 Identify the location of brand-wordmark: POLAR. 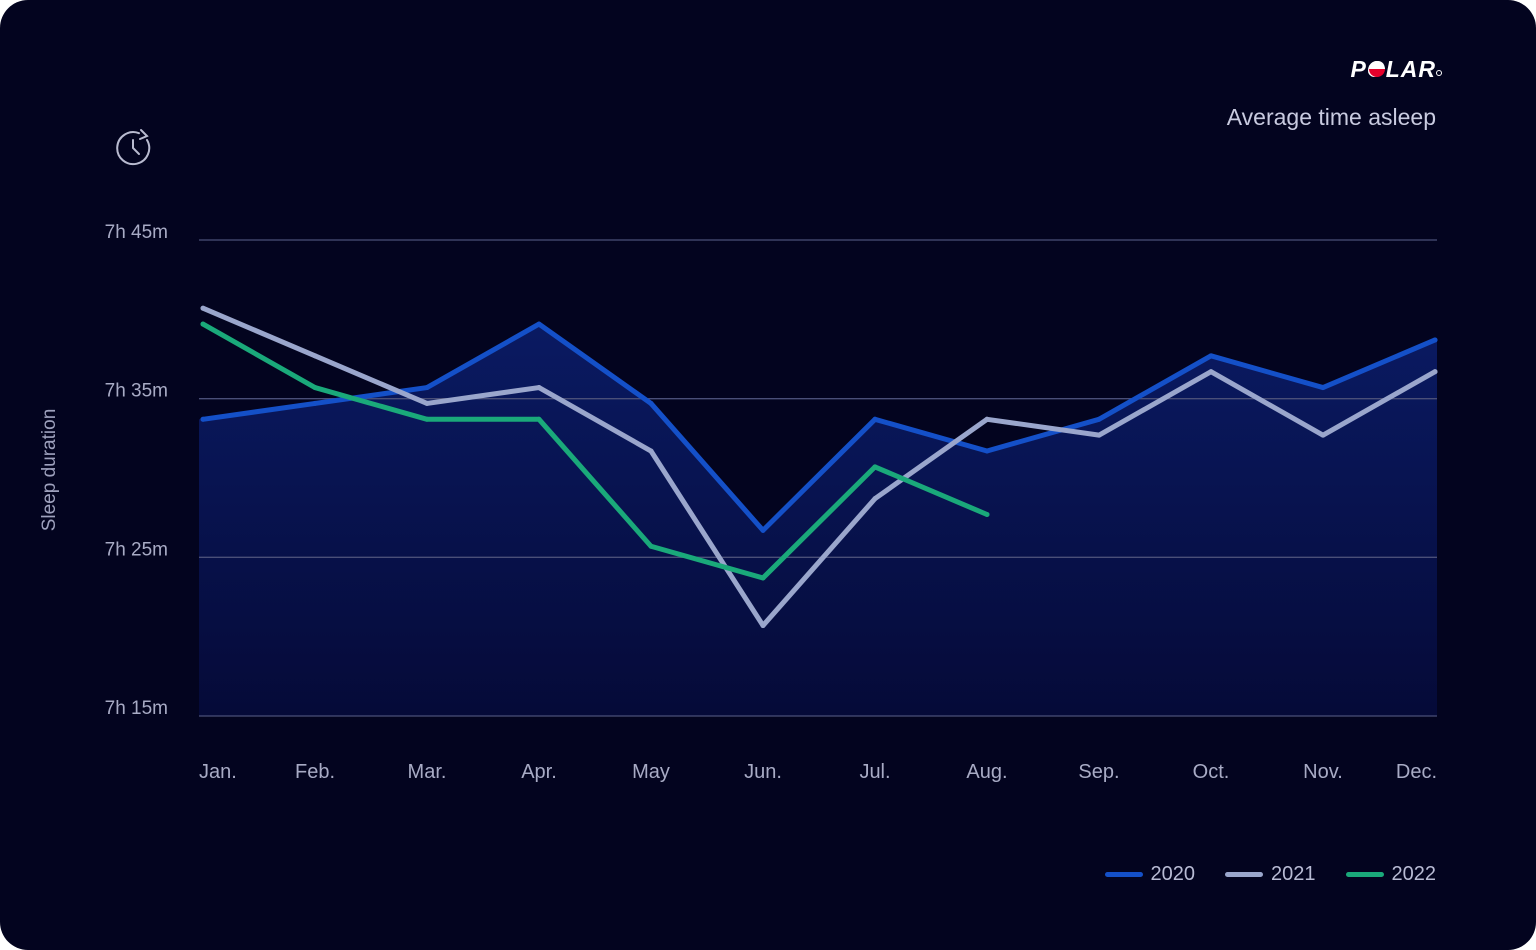
(1396, 69).